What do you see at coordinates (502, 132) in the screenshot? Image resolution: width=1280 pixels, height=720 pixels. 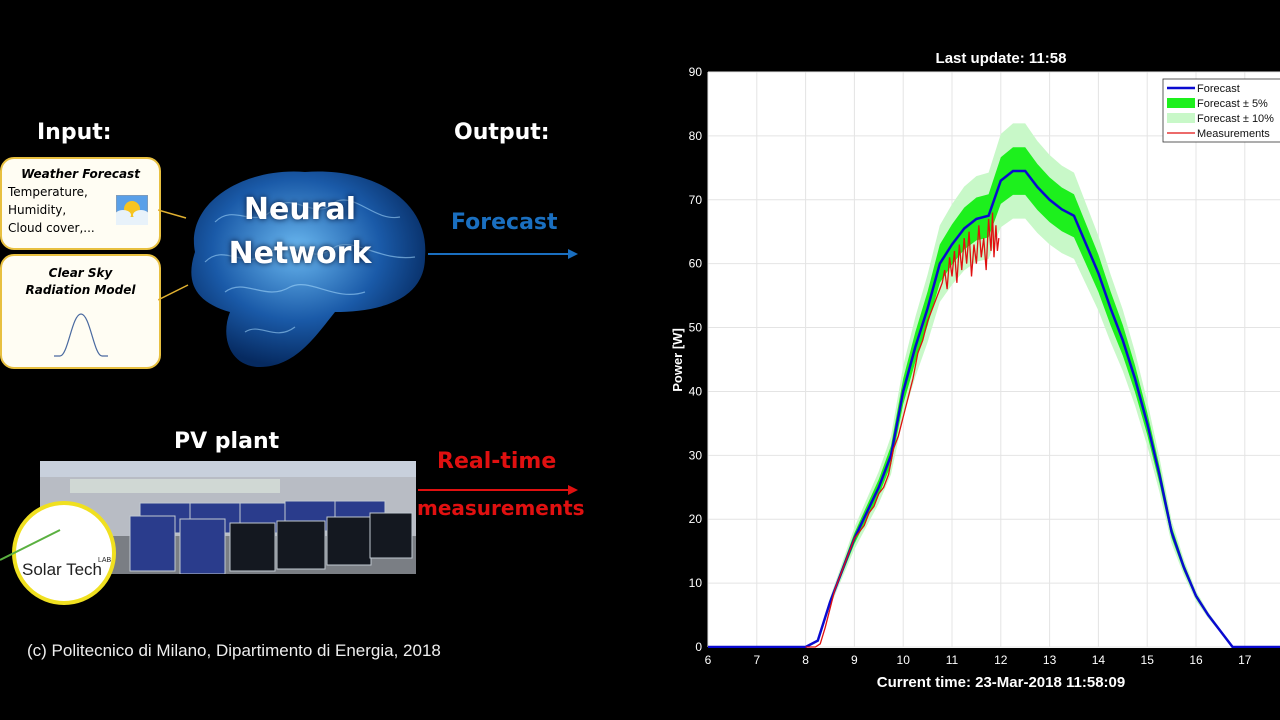 I see `output-label: Output:` at bounding box center [502, 132].